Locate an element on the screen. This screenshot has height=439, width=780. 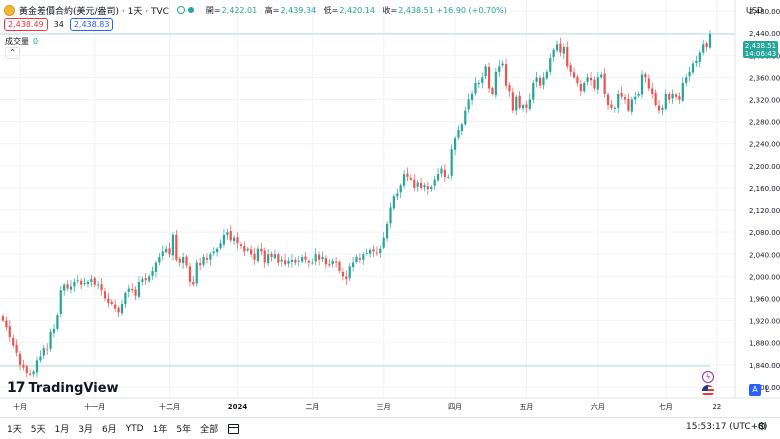
spread-value: 34 is located at coordinates (58, 24).